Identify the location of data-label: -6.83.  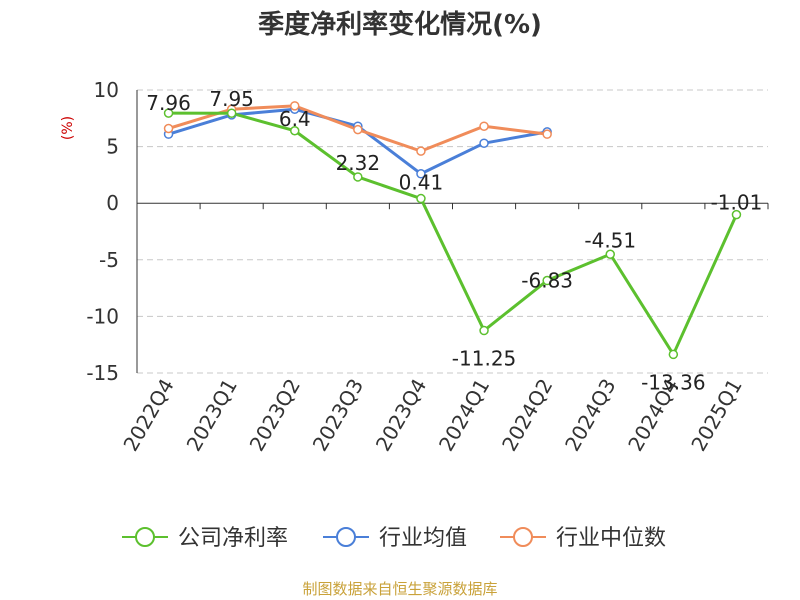
(547, 281).